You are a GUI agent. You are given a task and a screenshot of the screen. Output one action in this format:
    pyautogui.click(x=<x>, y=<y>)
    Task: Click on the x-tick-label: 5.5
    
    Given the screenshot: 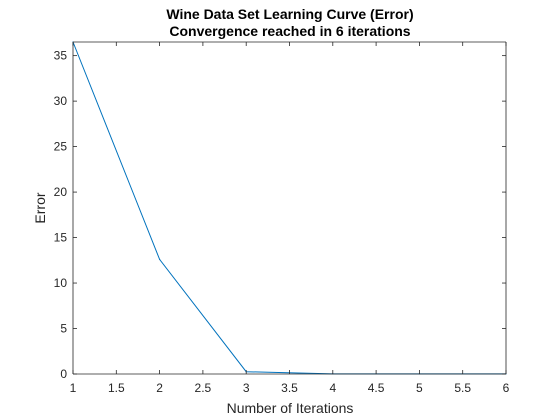 What is the action you would take?
    pyautogui.click(x=462, y=388)
    